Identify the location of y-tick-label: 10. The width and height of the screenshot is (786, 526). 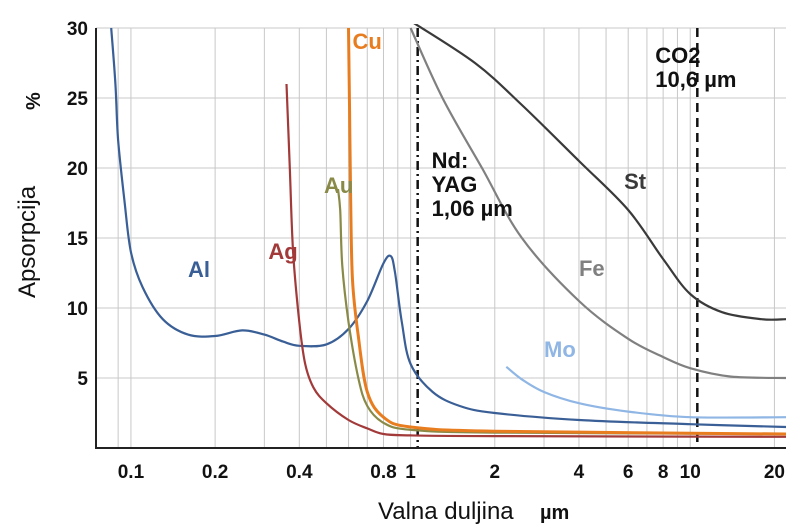
(77, 309).